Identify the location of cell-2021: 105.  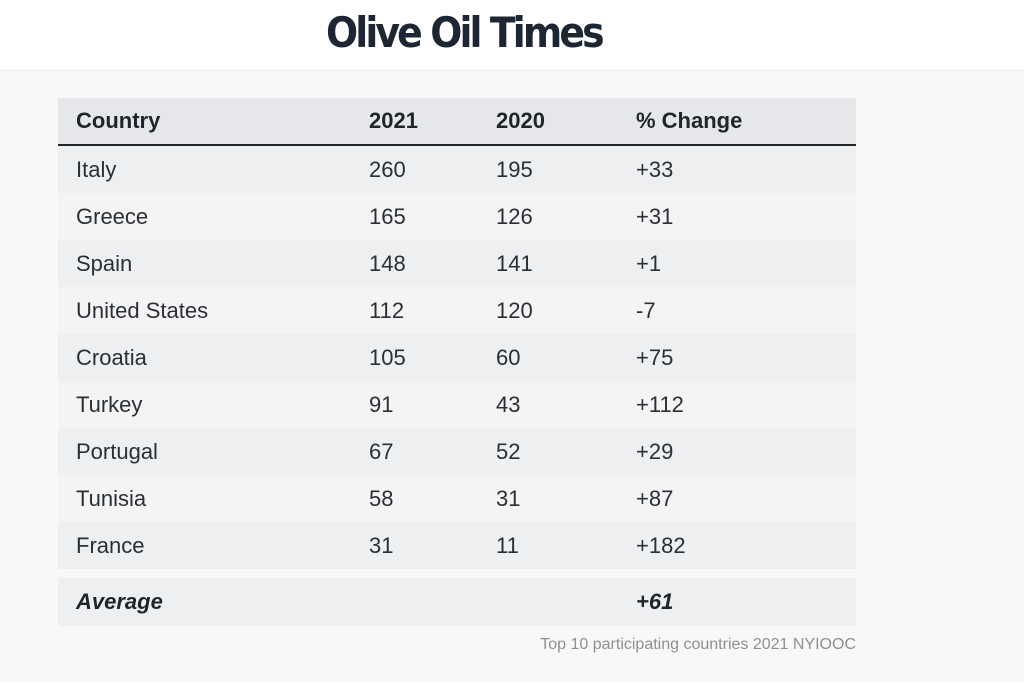
(387, 357).